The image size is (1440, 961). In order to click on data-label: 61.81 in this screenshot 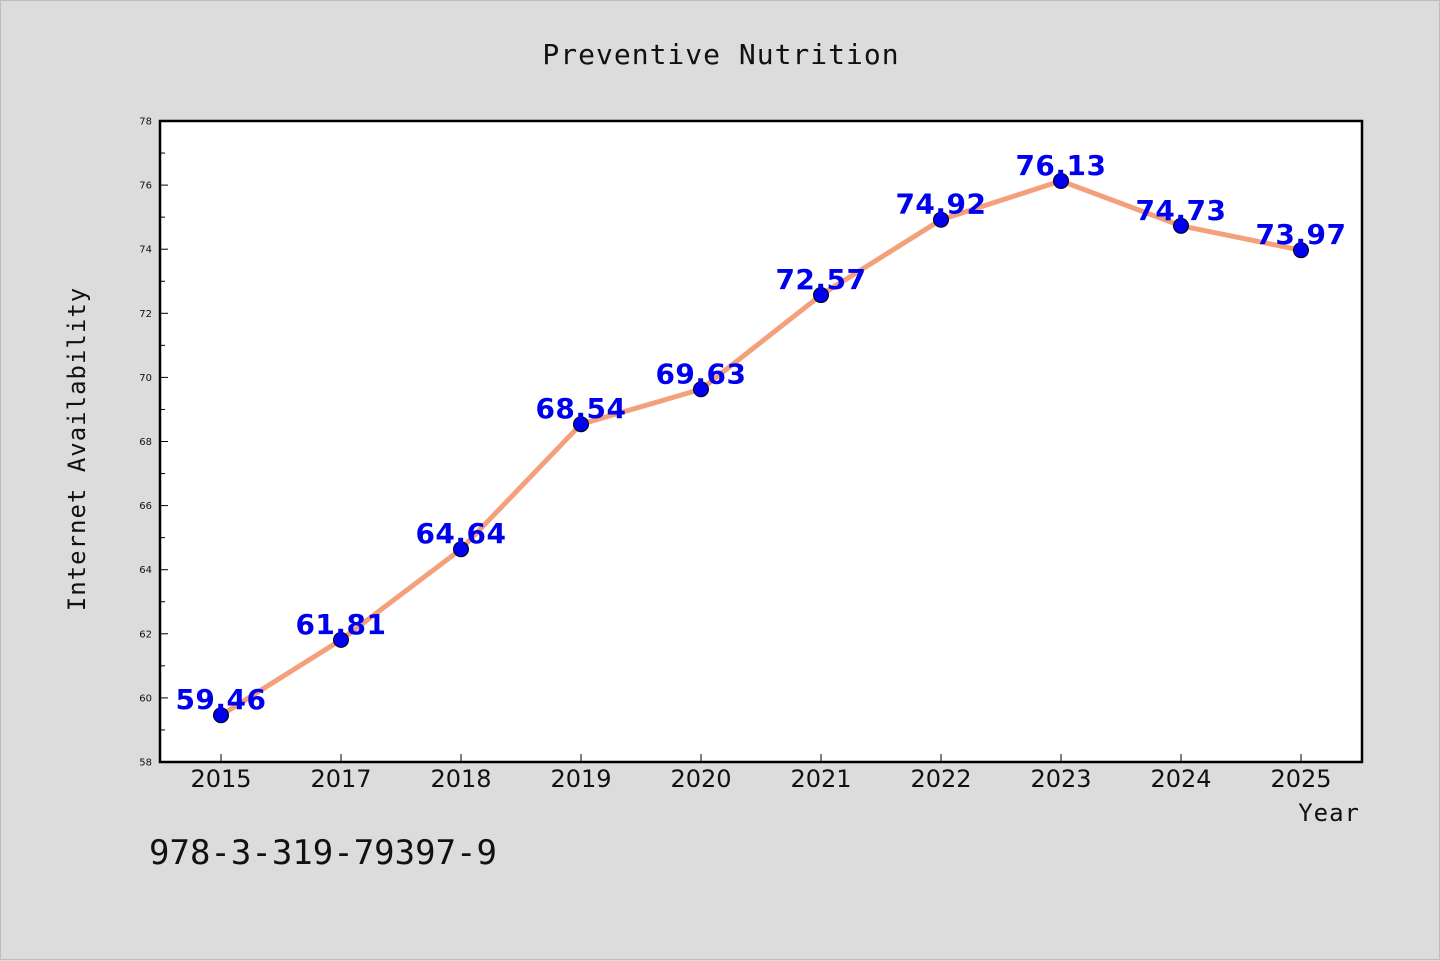, I will do `click(340, 624)`.